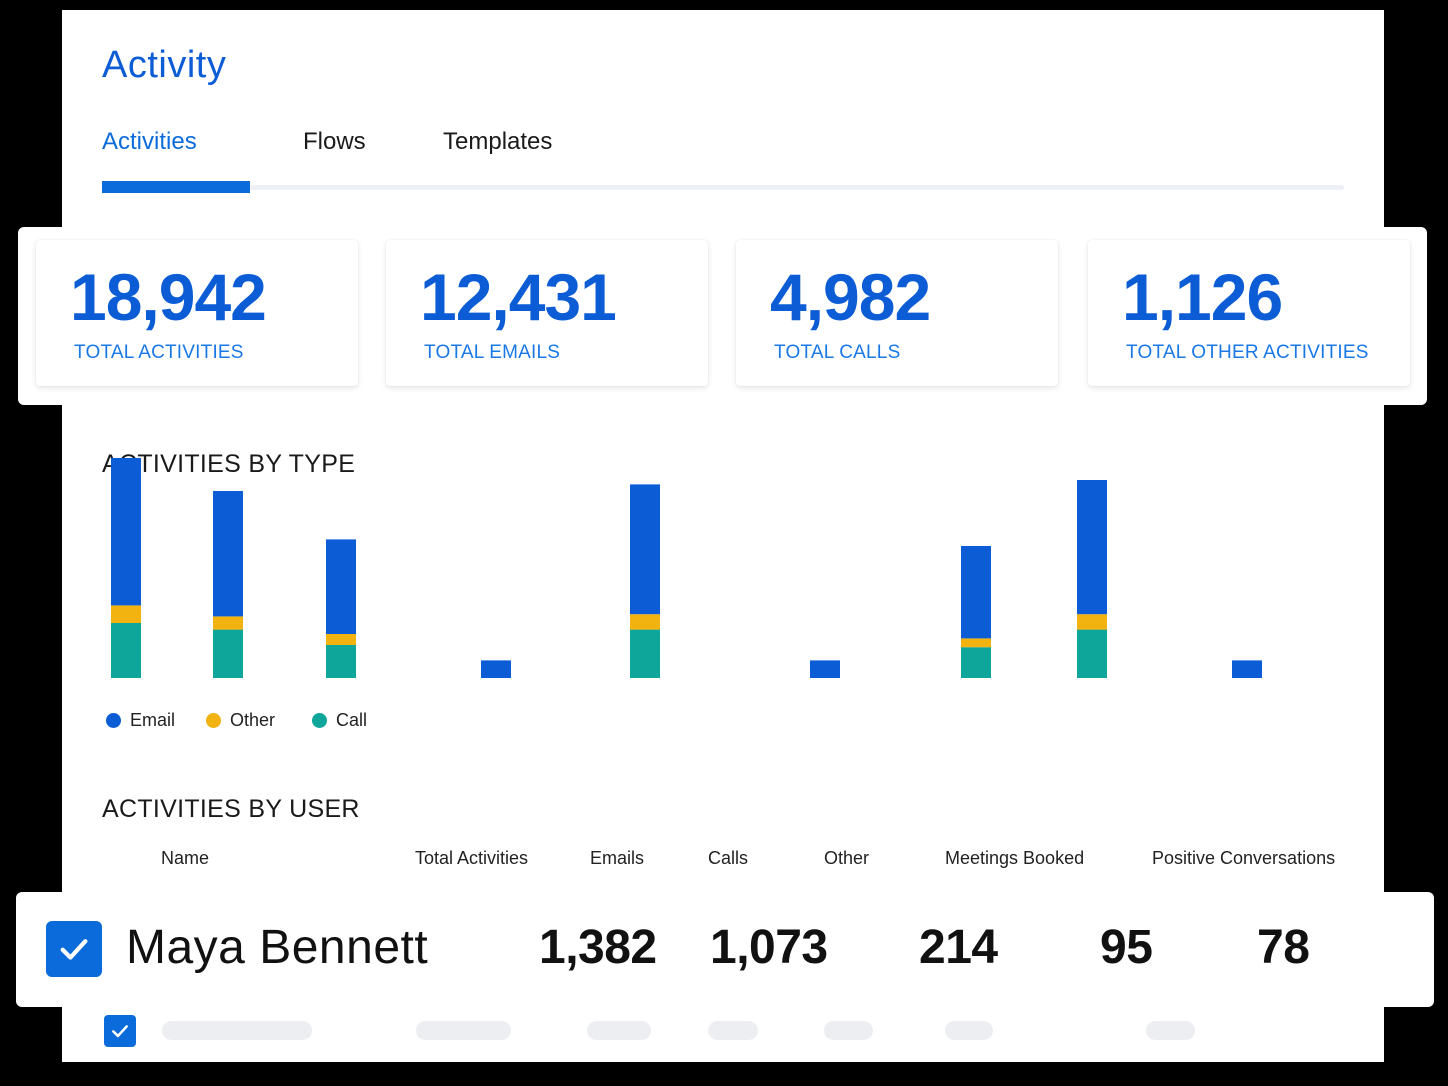 The image size is (1448, 1086). I want to click on column-header-total-activities: Total Activities, so click(472, 858).